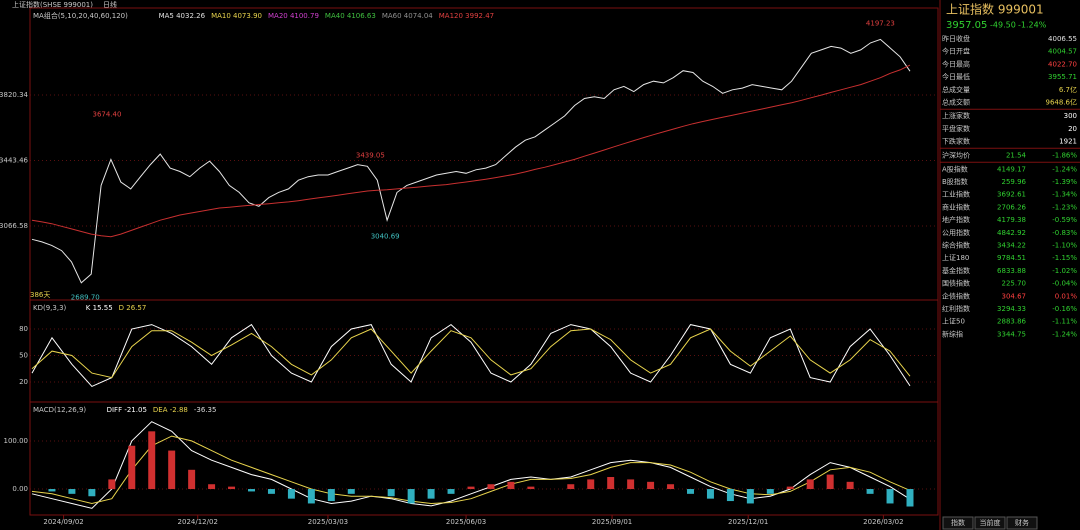 The width and height of the screenshot is (1080, 530). What do you see at coordinates (966, 25) in the screenshot?
I see `quote-price: 3957.05` at bounding box center [966, 25].